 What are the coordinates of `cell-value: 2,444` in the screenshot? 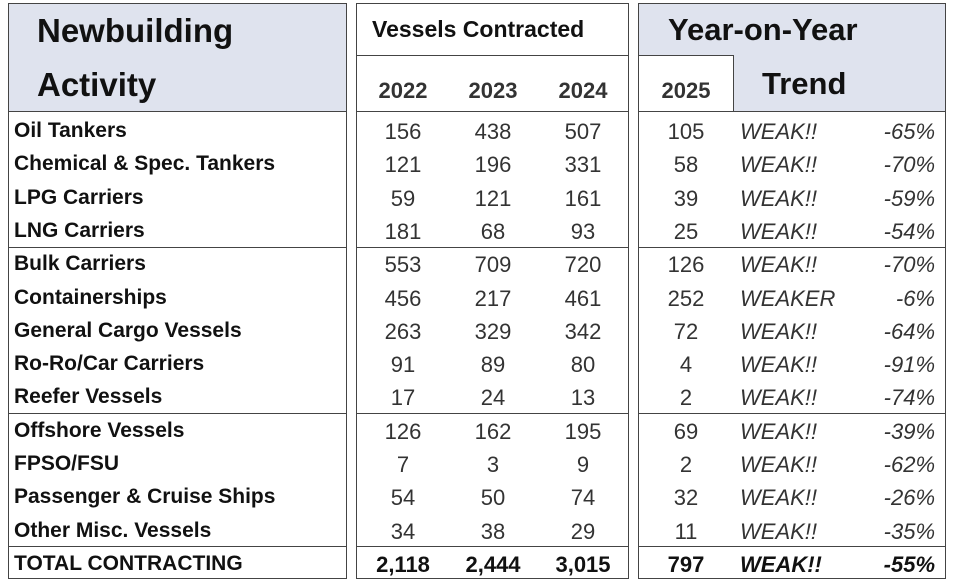 It's located at (493, 564).